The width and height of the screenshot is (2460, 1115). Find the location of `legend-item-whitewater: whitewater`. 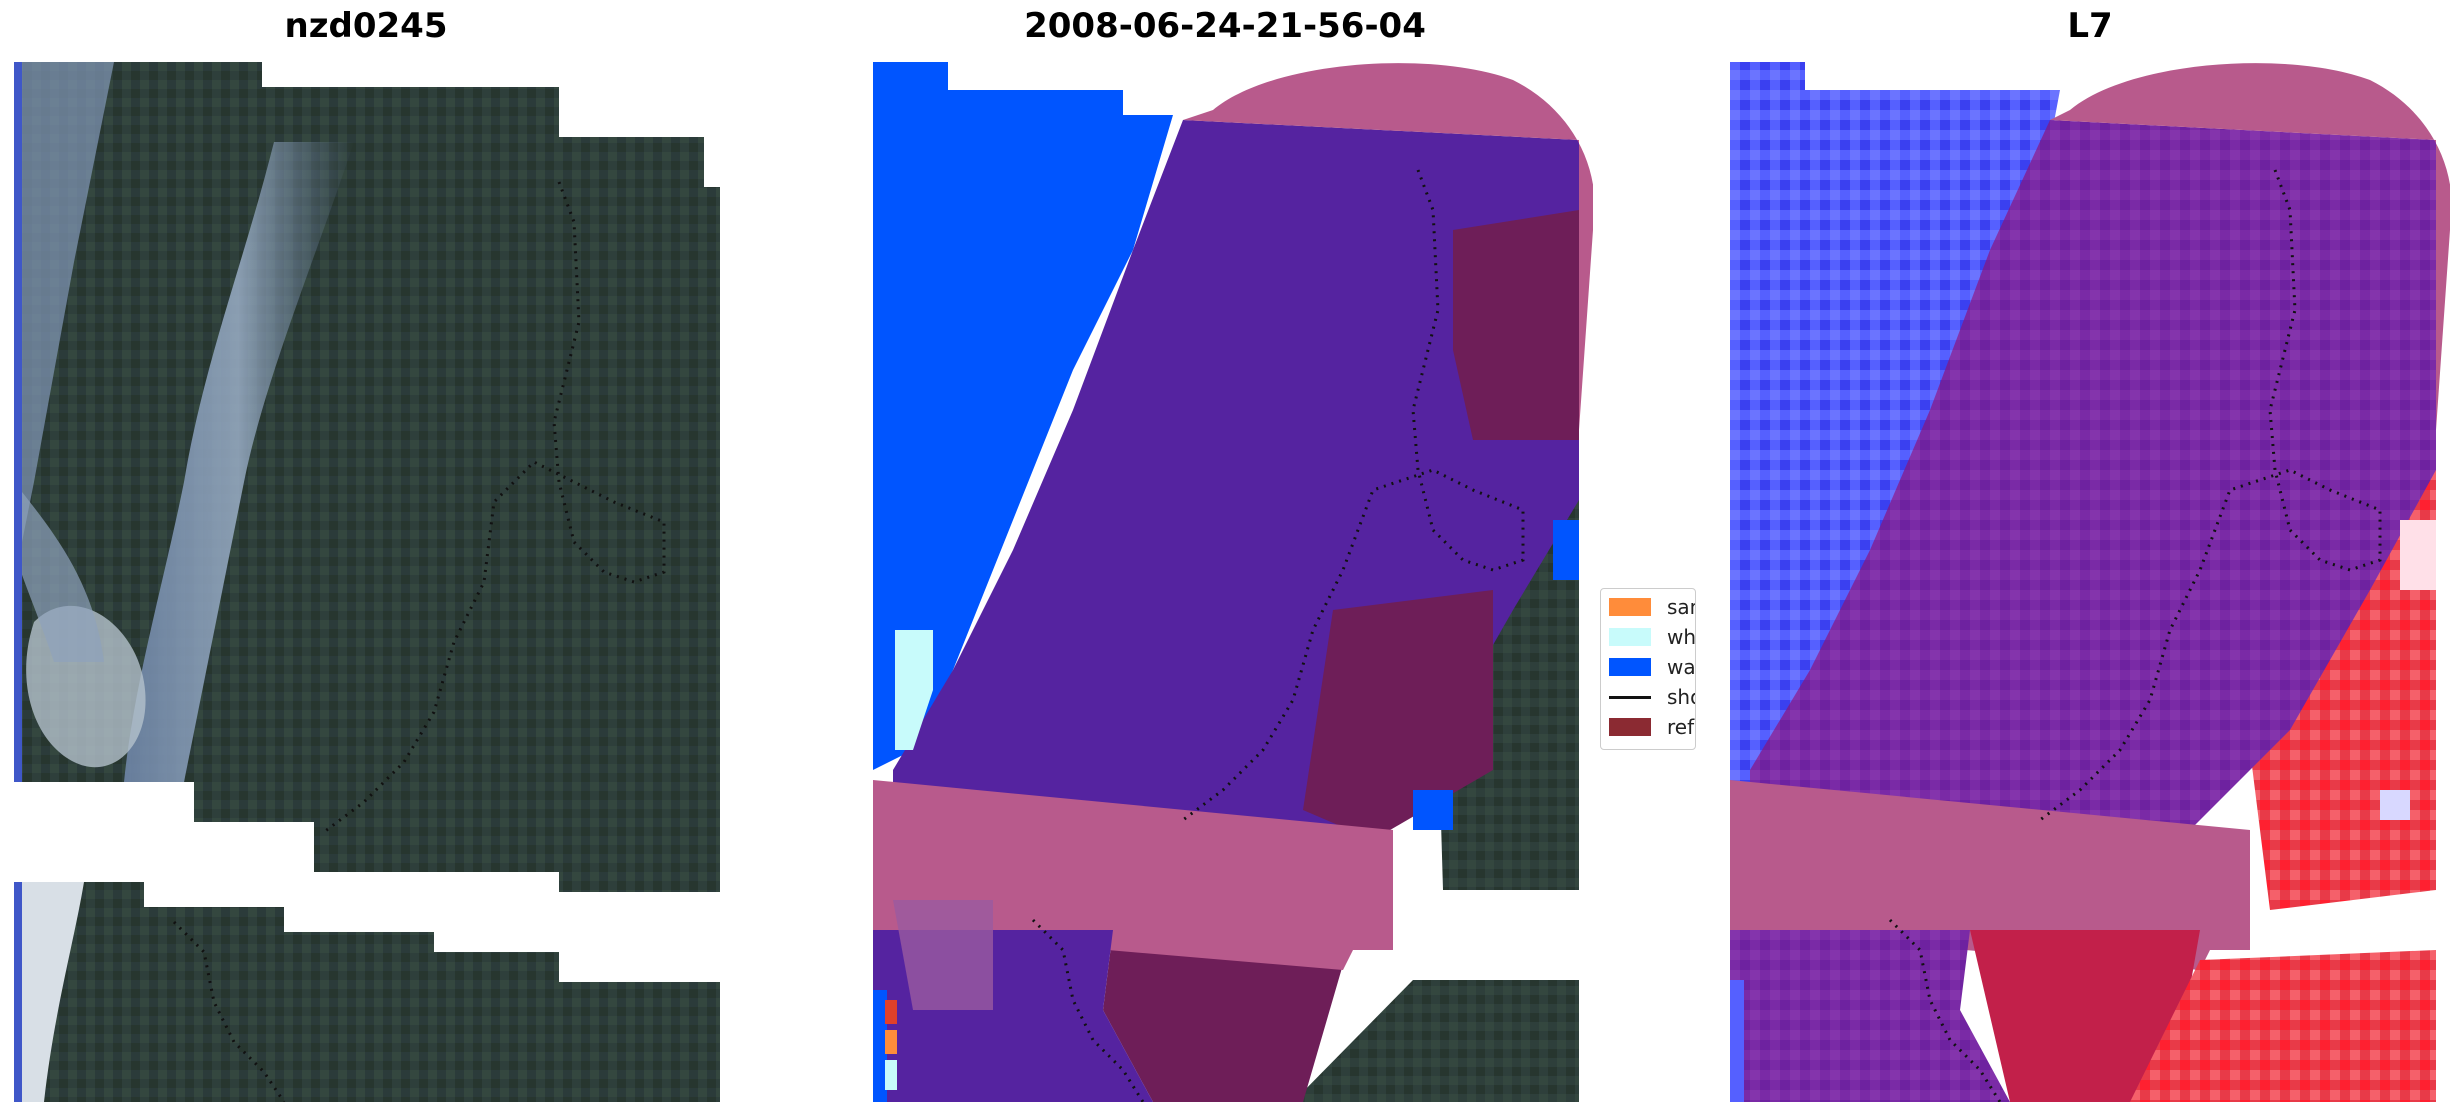

legend-item-whitewater: whitewater is located at coordinates (1648, 637).